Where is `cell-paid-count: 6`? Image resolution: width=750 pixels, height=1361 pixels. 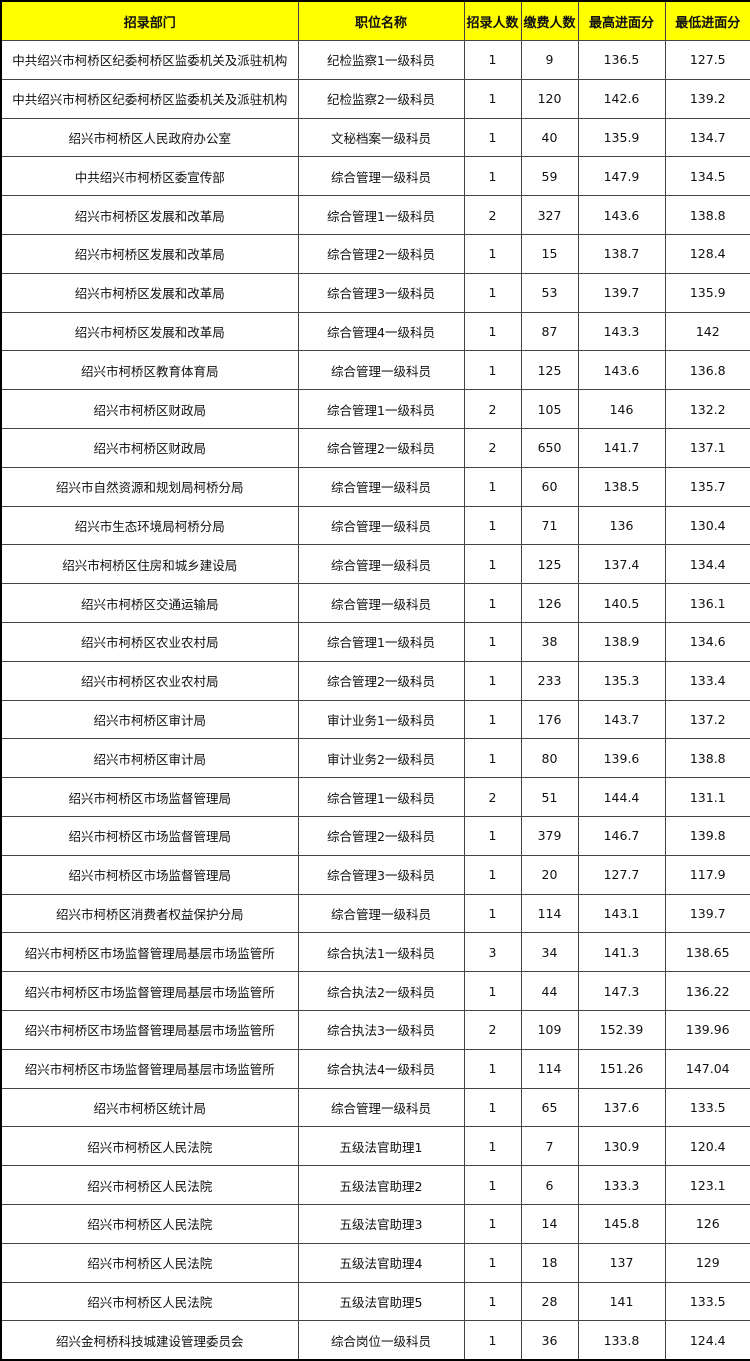 cell-paid-count: 6 is located at coordinates (549, 1185).